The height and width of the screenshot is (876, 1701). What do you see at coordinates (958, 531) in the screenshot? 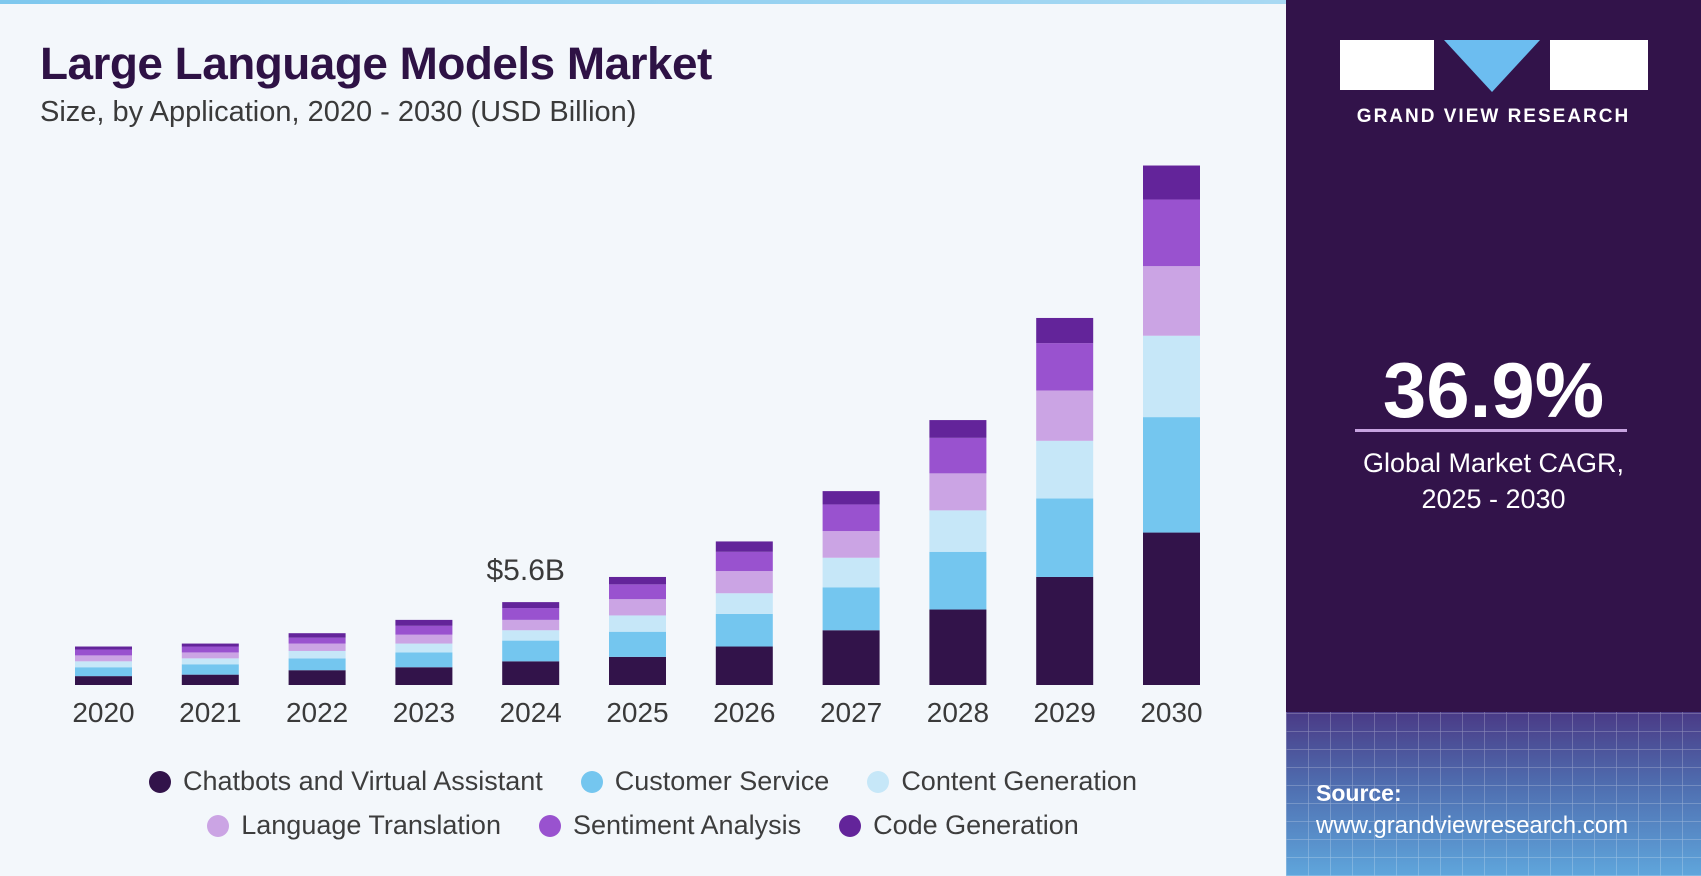
I see `bar-segment-content-generation-2028` at bounding box center [958, 531].